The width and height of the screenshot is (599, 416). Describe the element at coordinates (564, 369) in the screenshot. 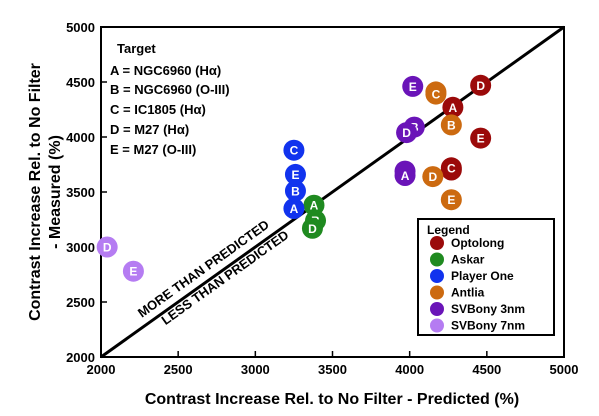

I see `x-tick-label: 5000` at that location.